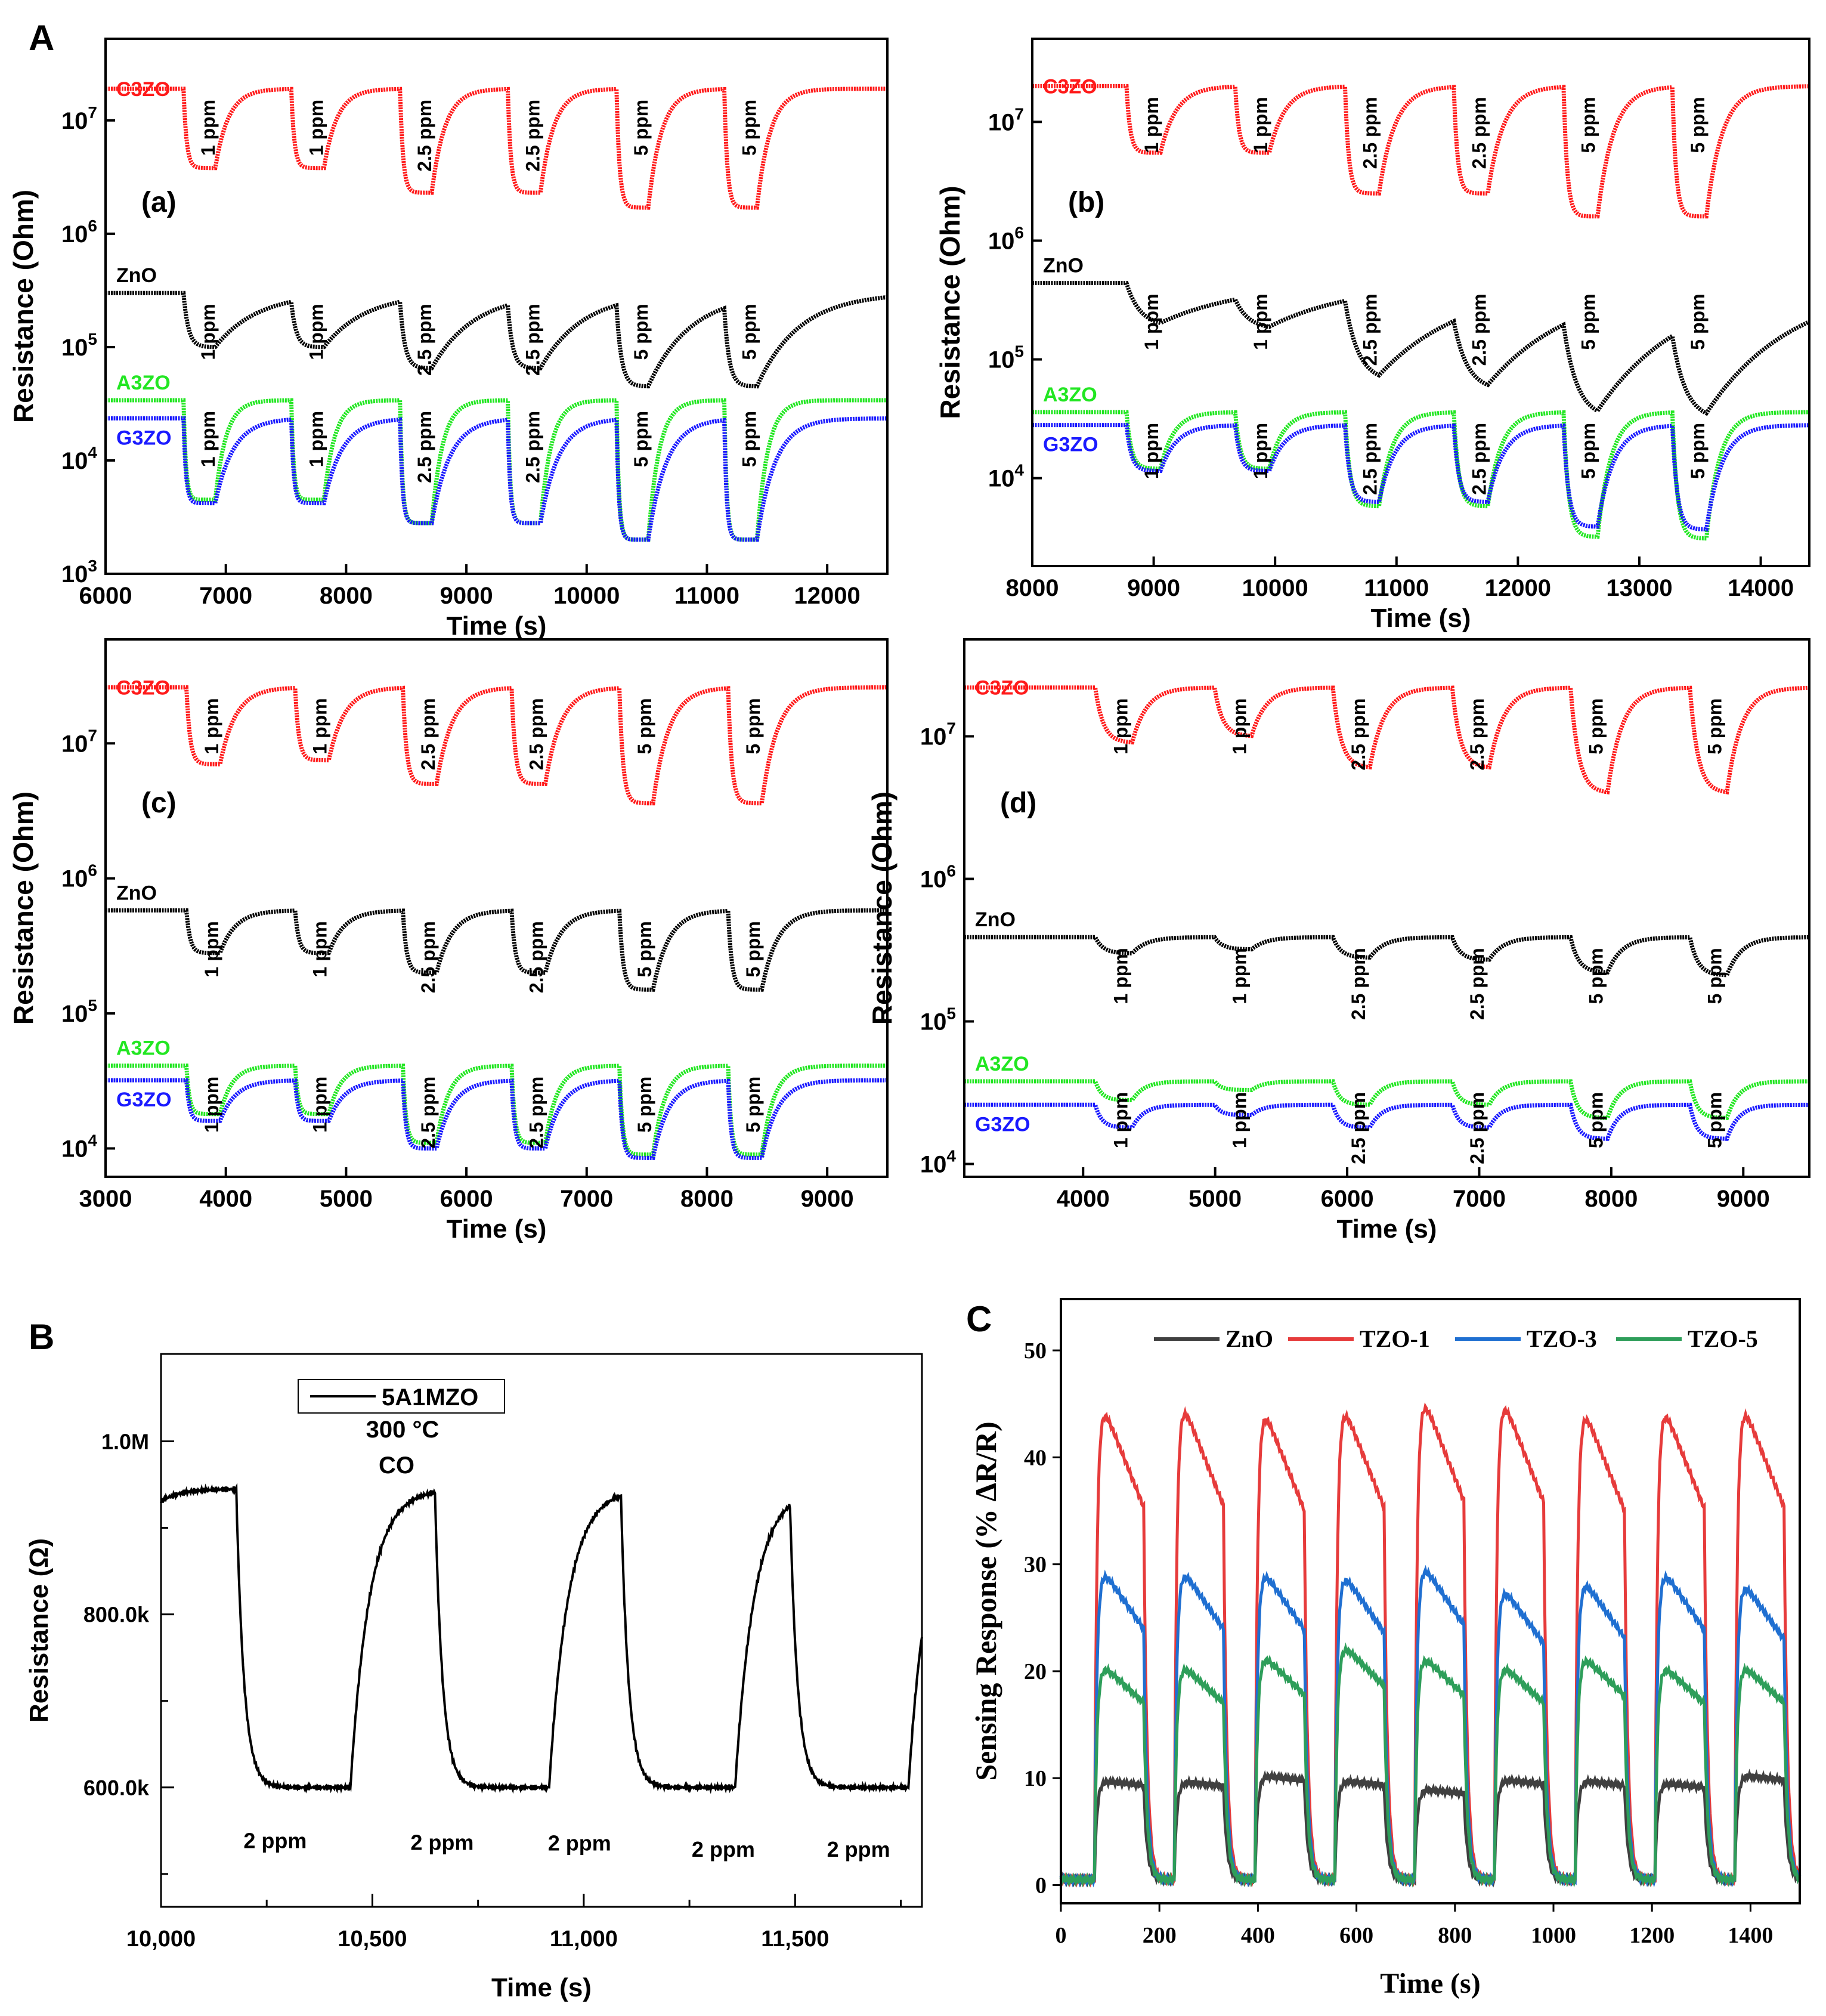 The width and height of the screenshot is (1826, 2016). Describe the element at coordinates (1395, 1338) in the screenshot. I see `legend-label-tzo-1: TZO-1` at that location.